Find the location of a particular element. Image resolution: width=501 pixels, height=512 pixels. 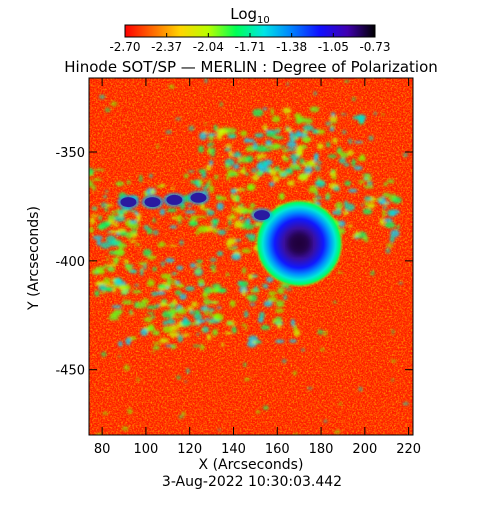

x-tick-label: 220 is located at coordinates (408, 449).